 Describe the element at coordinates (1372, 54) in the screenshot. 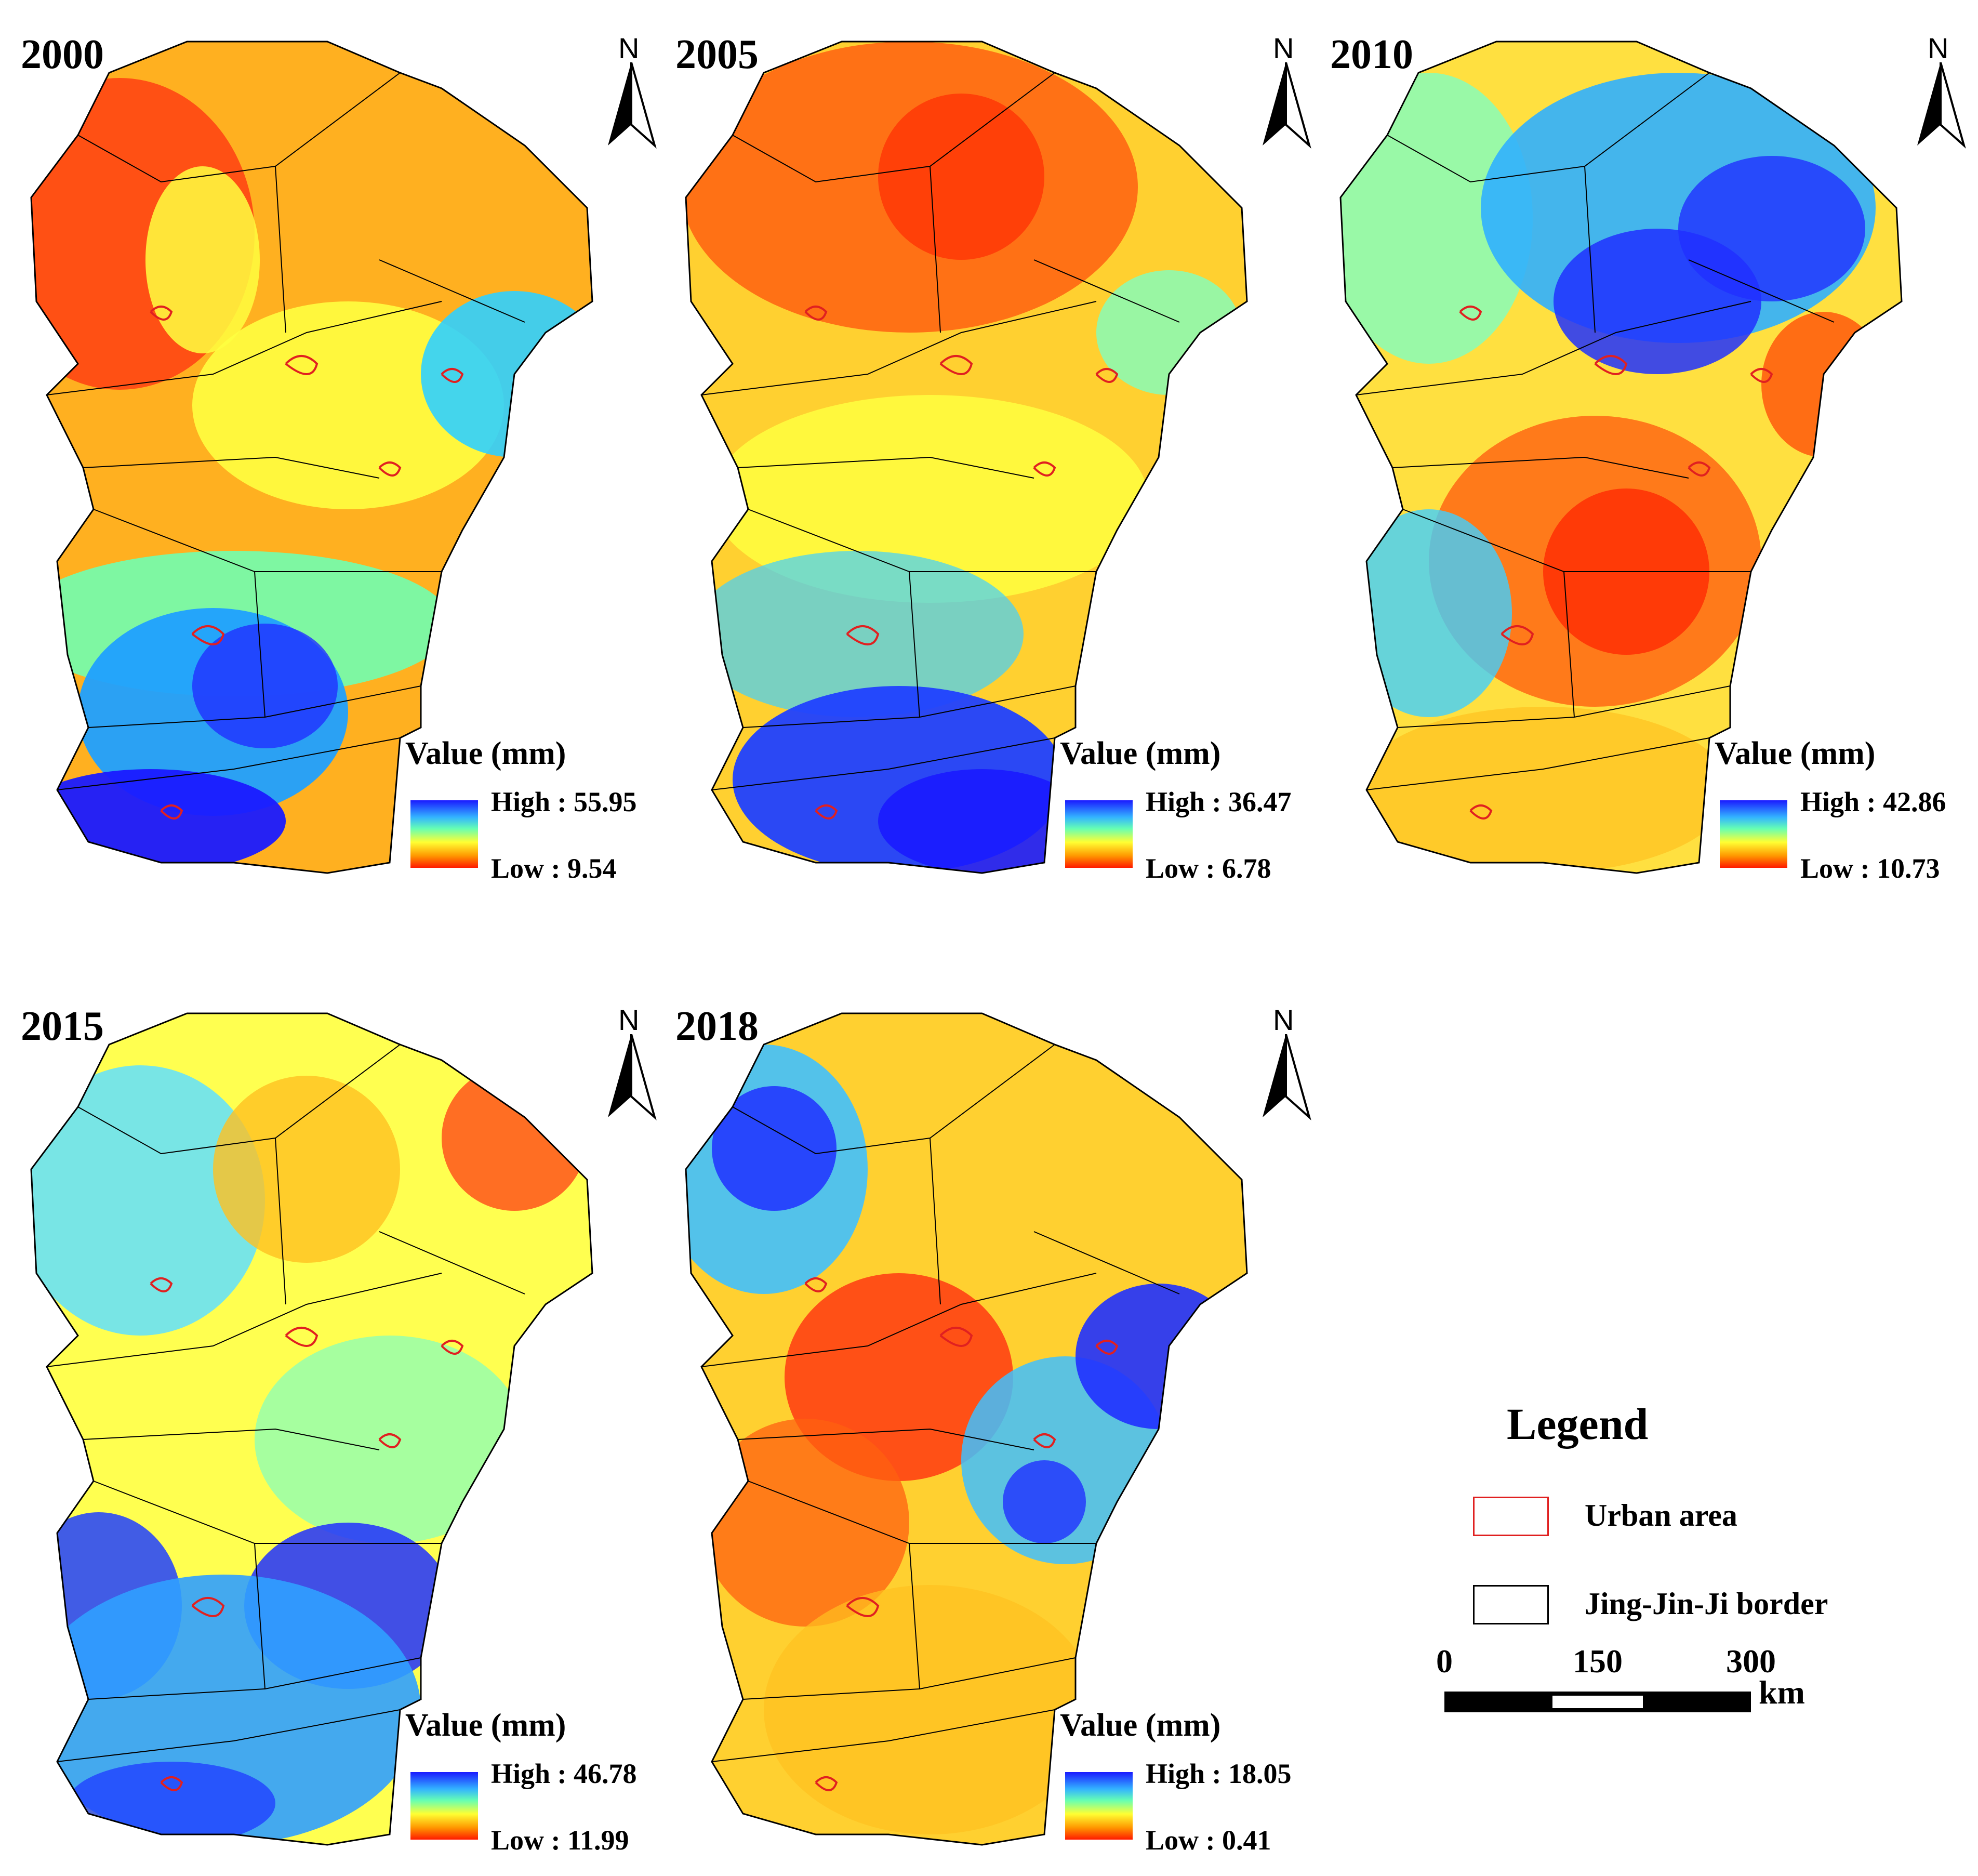

I see `year-label: 2010` at that location.